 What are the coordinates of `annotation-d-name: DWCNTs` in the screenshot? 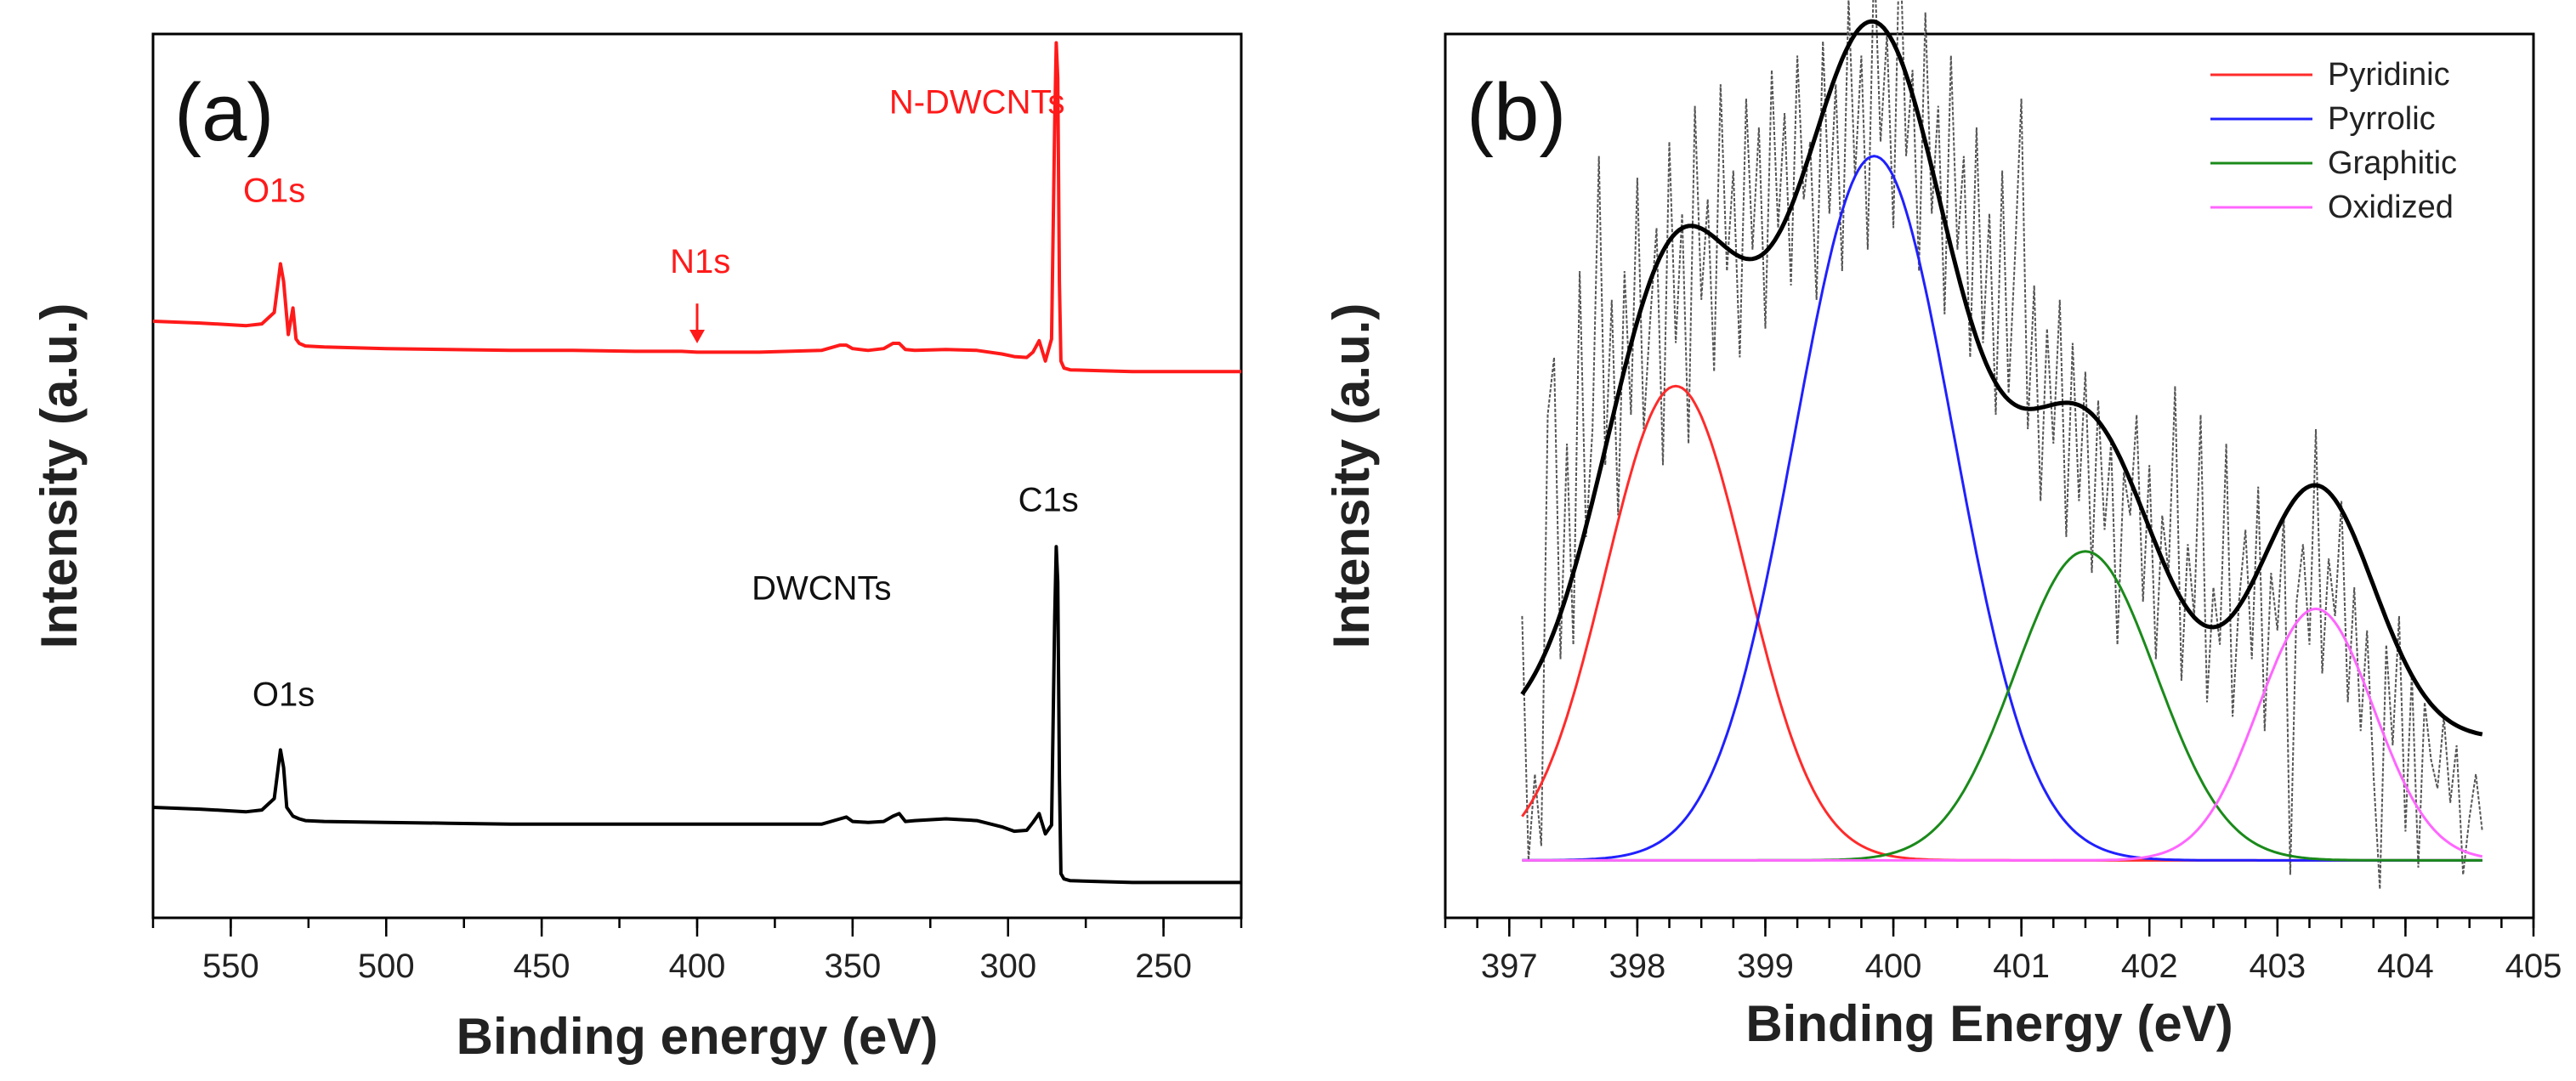 It's located at (822, 589).